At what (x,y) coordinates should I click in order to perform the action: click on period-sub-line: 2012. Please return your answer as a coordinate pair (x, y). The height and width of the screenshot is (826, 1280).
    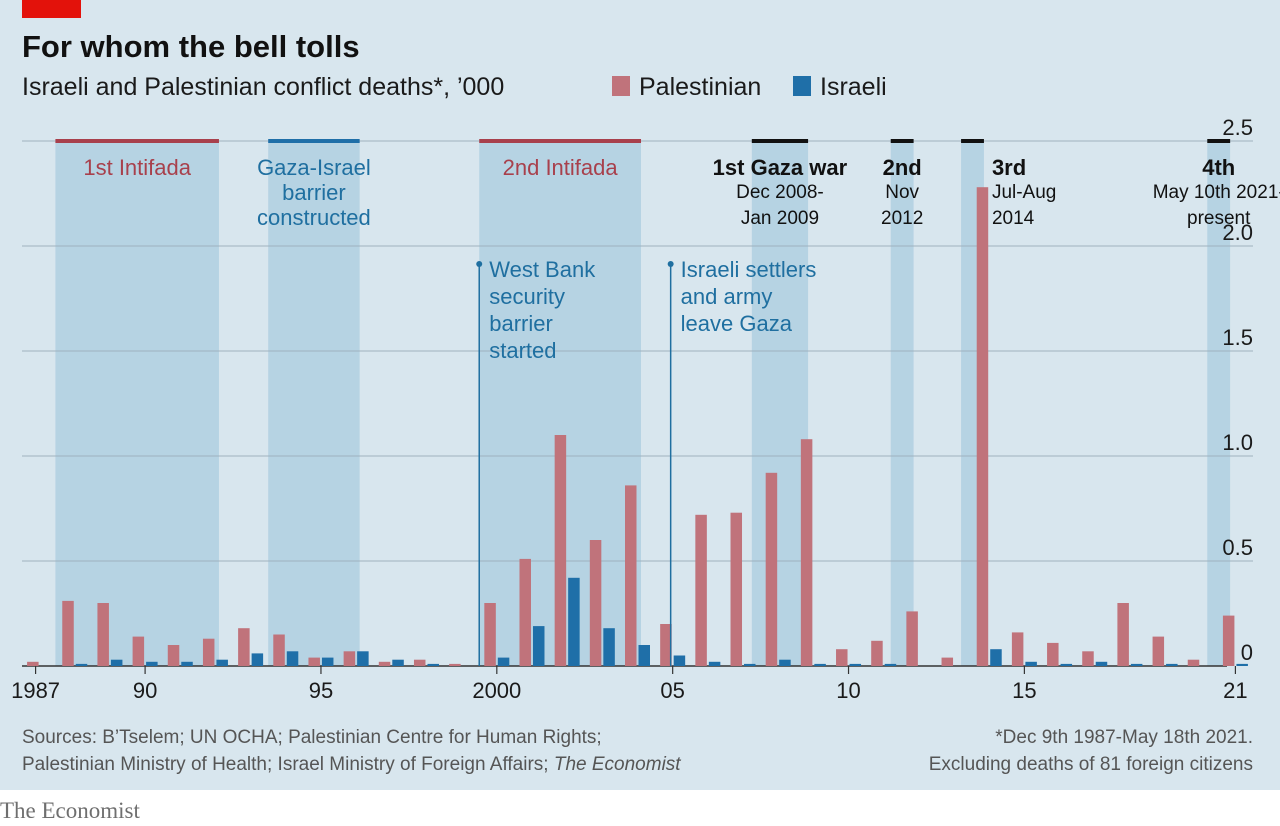
    Looking at the image, I should click on (902, 218).